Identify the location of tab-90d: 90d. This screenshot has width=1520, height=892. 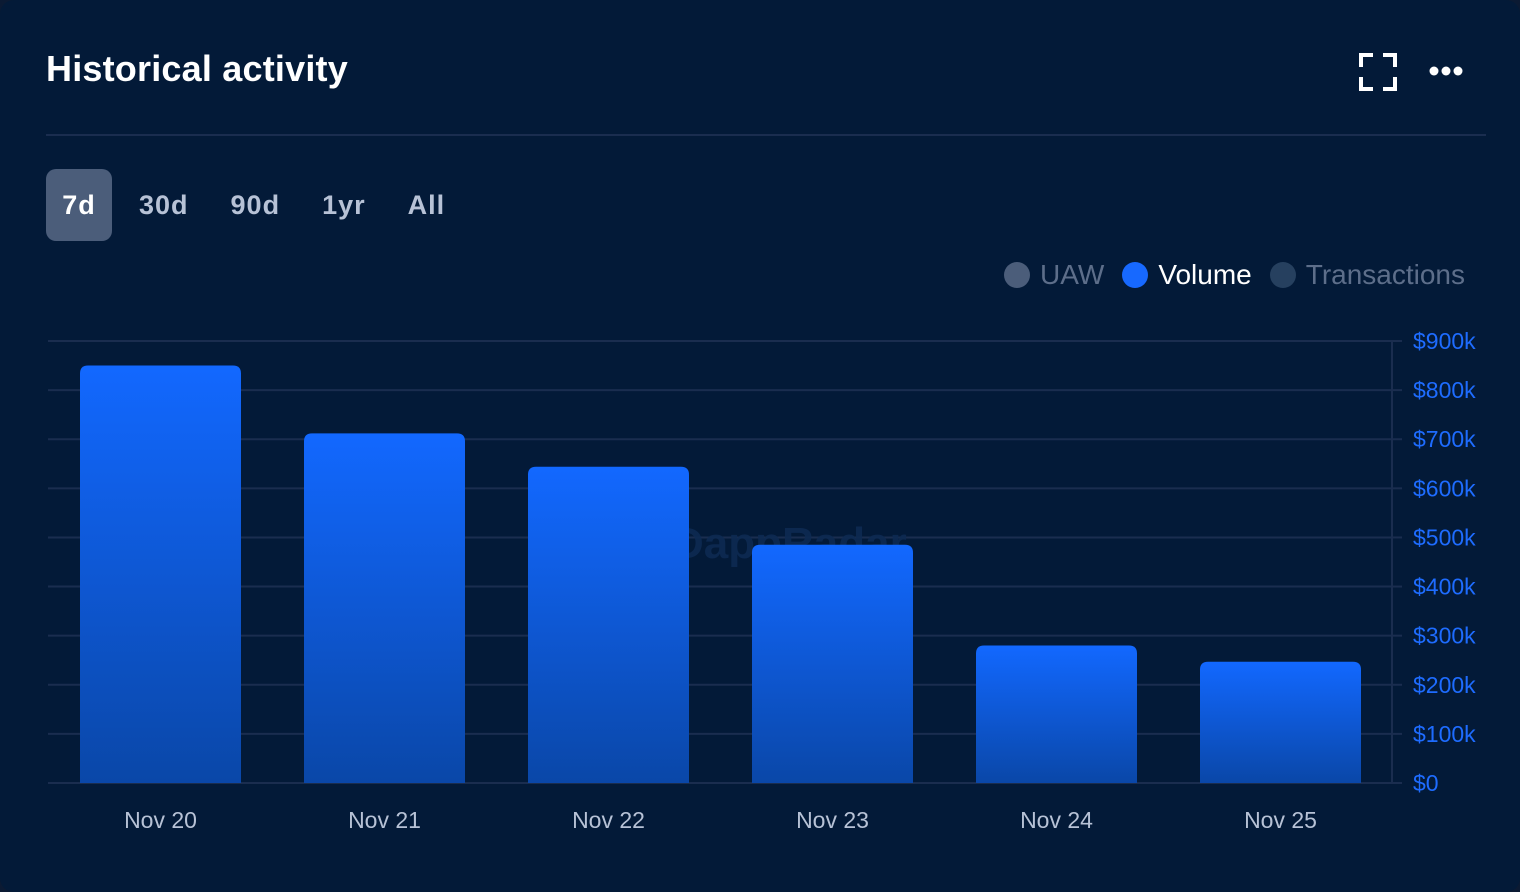
(255, 204).